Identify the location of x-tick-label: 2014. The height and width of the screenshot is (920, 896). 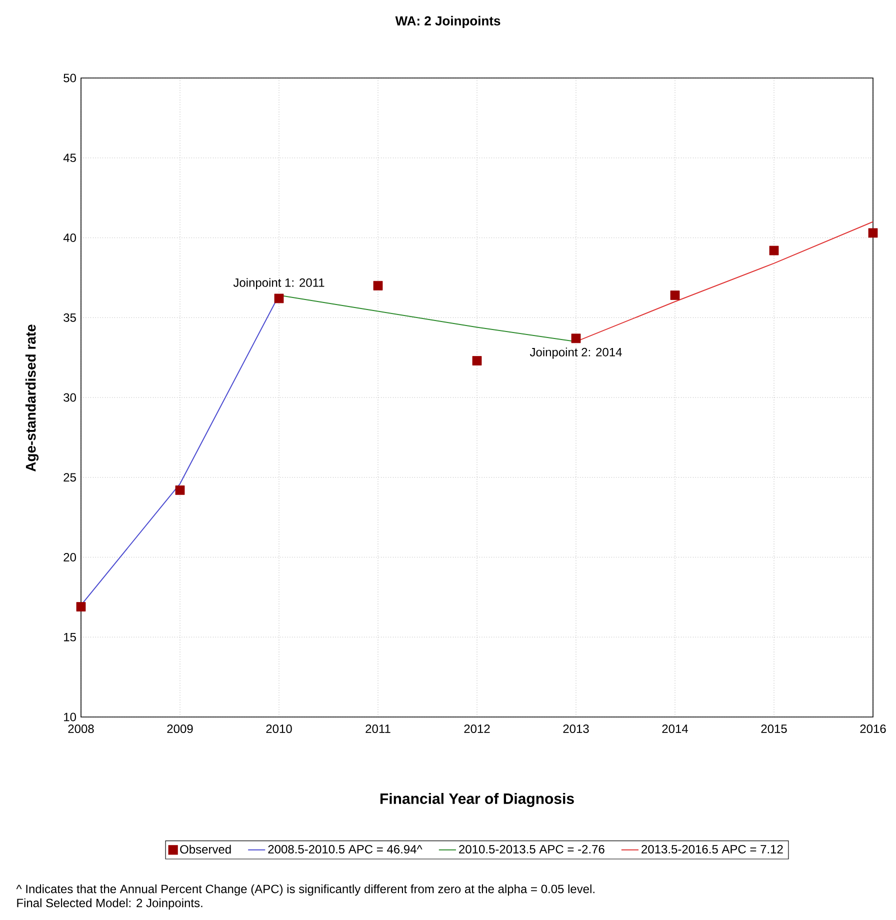
(675, 729).